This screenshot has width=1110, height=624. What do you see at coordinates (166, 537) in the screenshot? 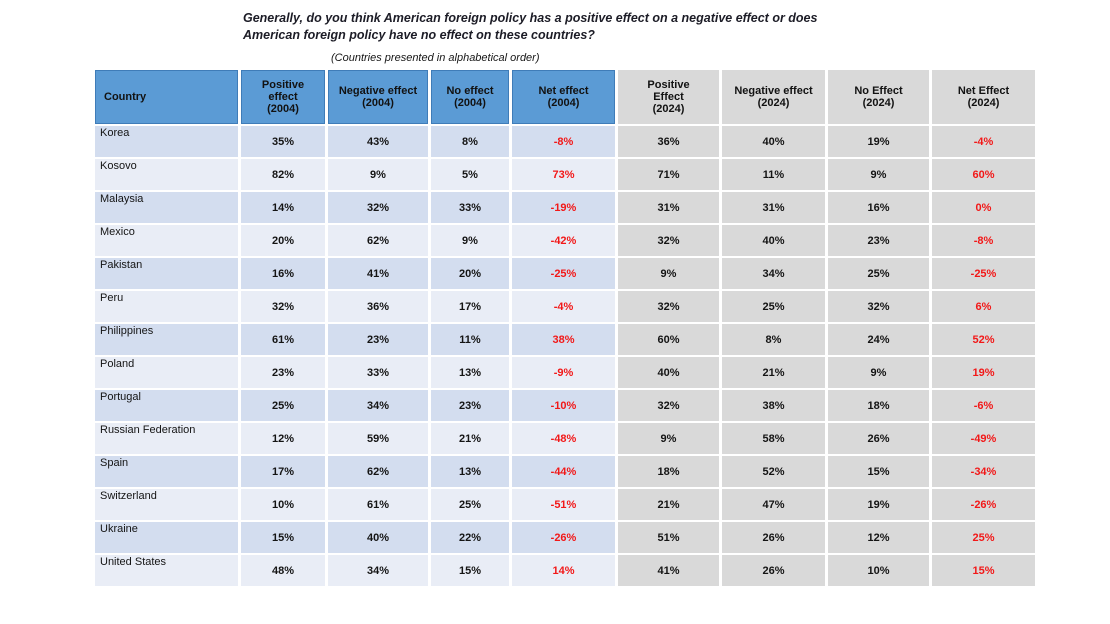
I see `country-cell: Ukraine` at bounding box center [166, 537].